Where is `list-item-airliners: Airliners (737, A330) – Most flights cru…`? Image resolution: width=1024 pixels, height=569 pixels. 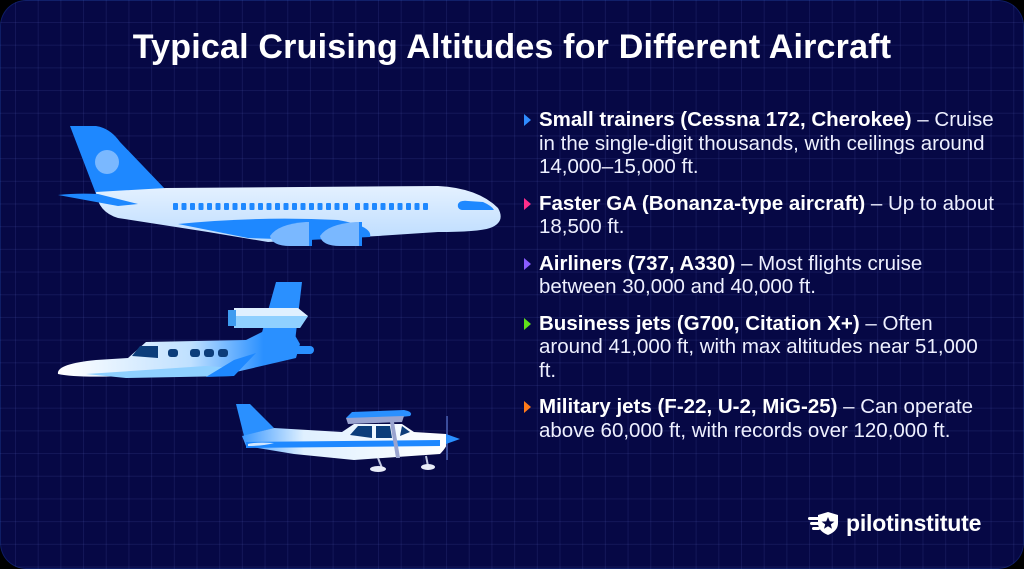 list-item-airliners: Airliners (737, A330) – Most flights cru… is located at coordinates (759, 275).